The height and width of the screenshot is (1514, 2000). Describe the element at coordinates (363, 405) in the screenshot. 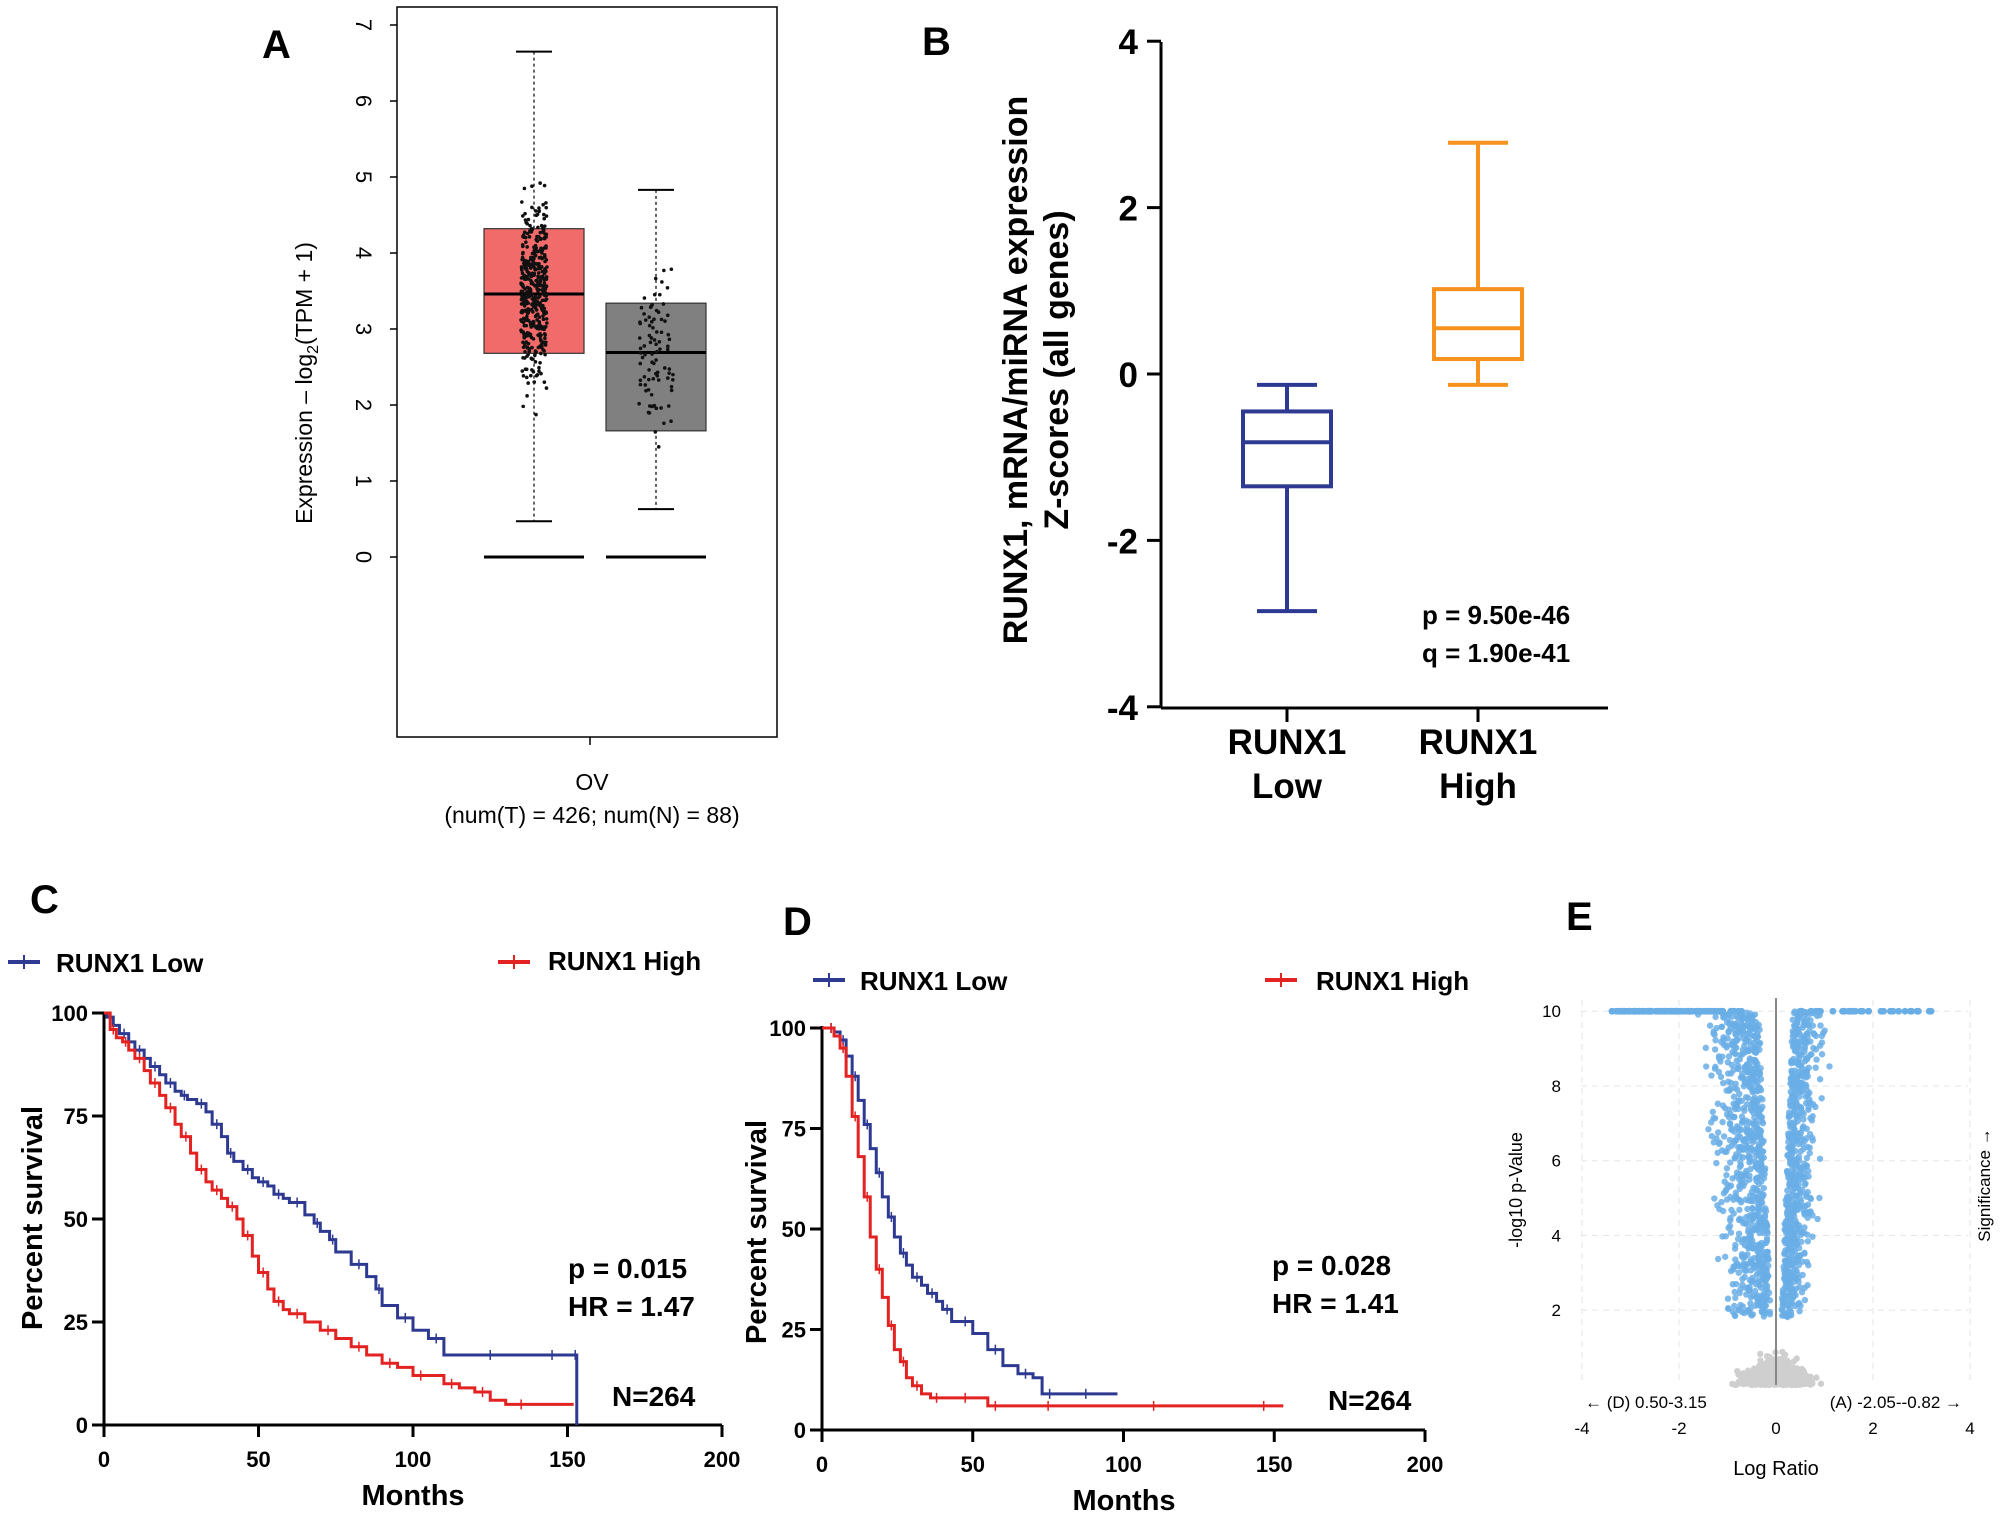

I see `panel-a-y-tick-label: 2` at that location.